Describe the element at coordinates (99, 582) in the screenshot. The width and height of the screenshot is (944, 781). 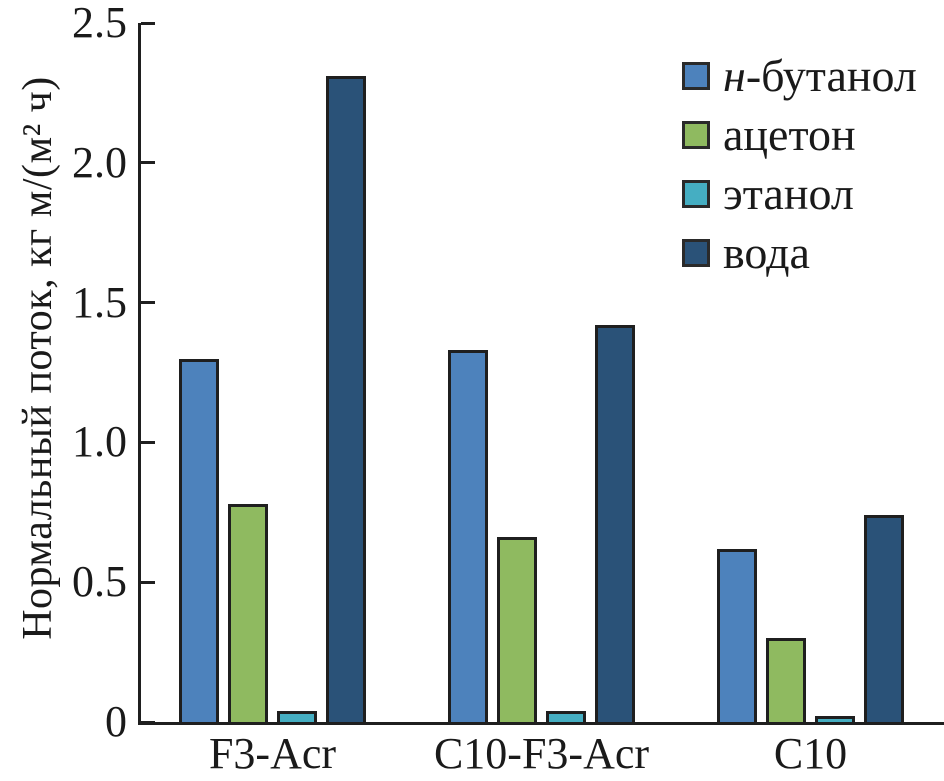
I see `y-tick-label: 0.5` at that location.